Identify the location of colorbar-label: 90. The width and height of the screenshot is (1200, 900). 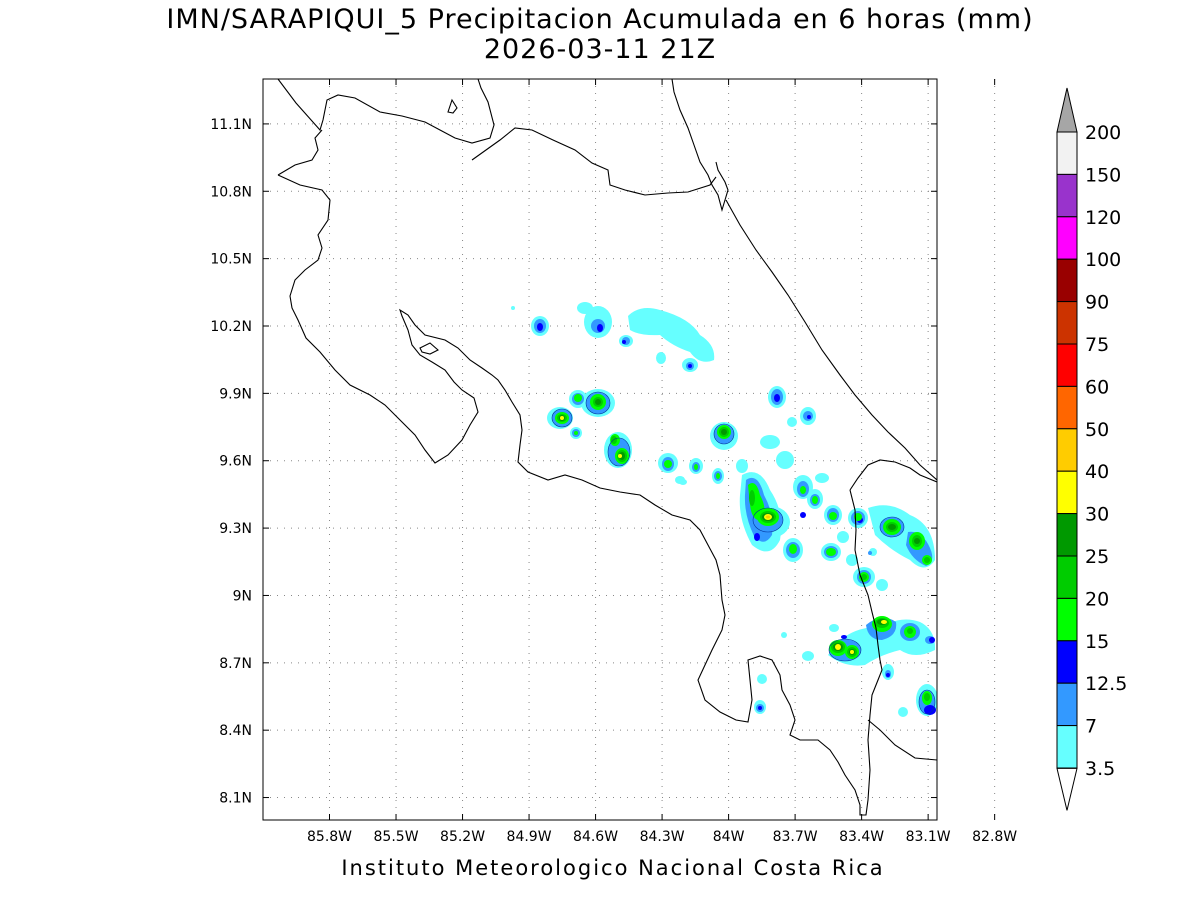
(1097, 303).